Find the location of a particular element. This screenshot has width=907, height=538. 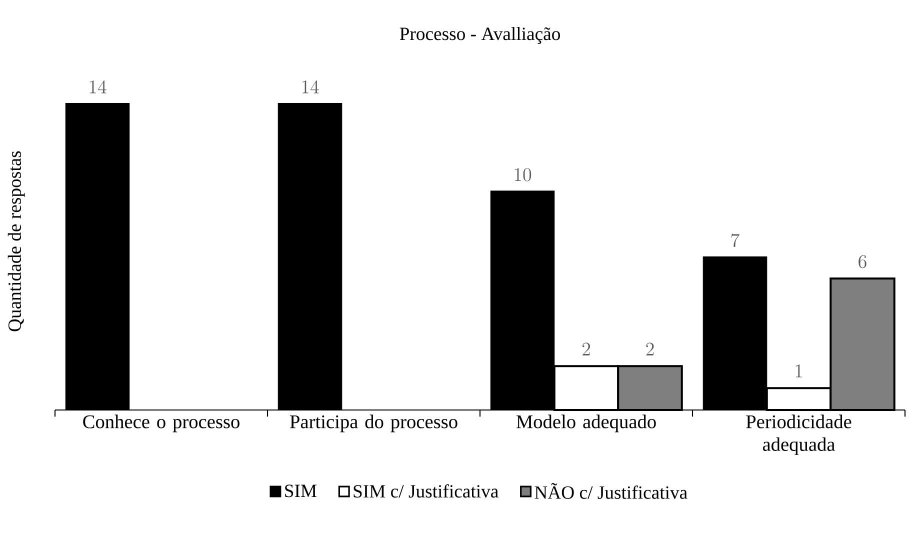

y-axis-title: Quantidade de respostas is located at coordinates (16, 241).